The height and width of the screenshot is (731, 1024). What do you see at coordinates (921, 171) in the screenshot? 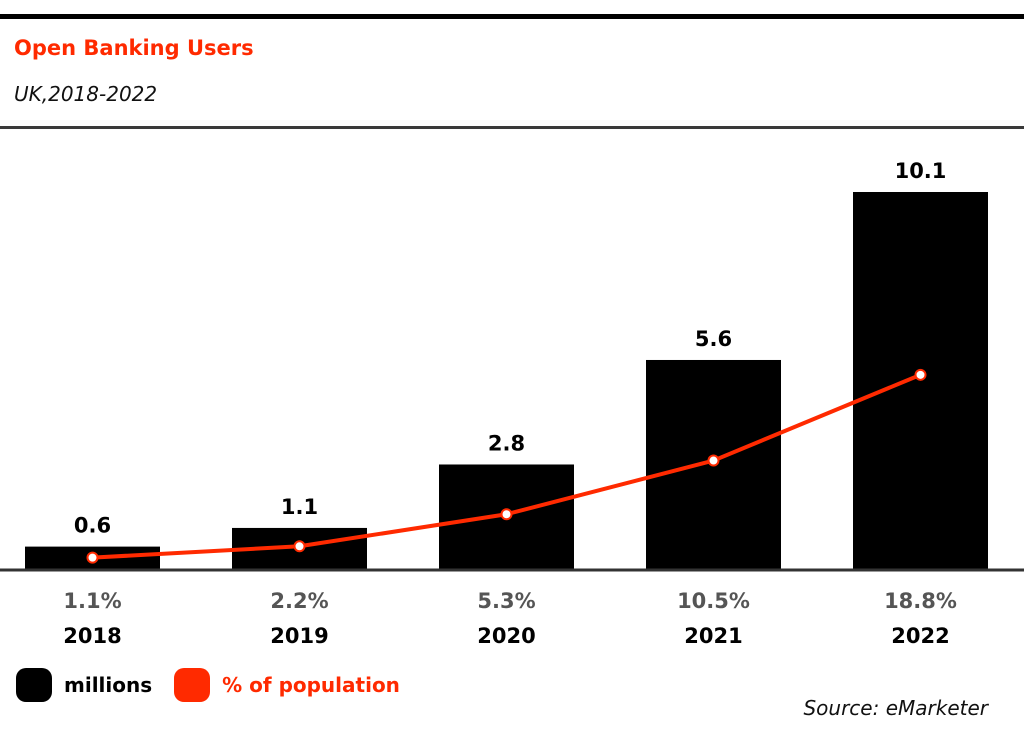
I see `bar-value-label-2022: 10.1` at bounding box center [921, 171].